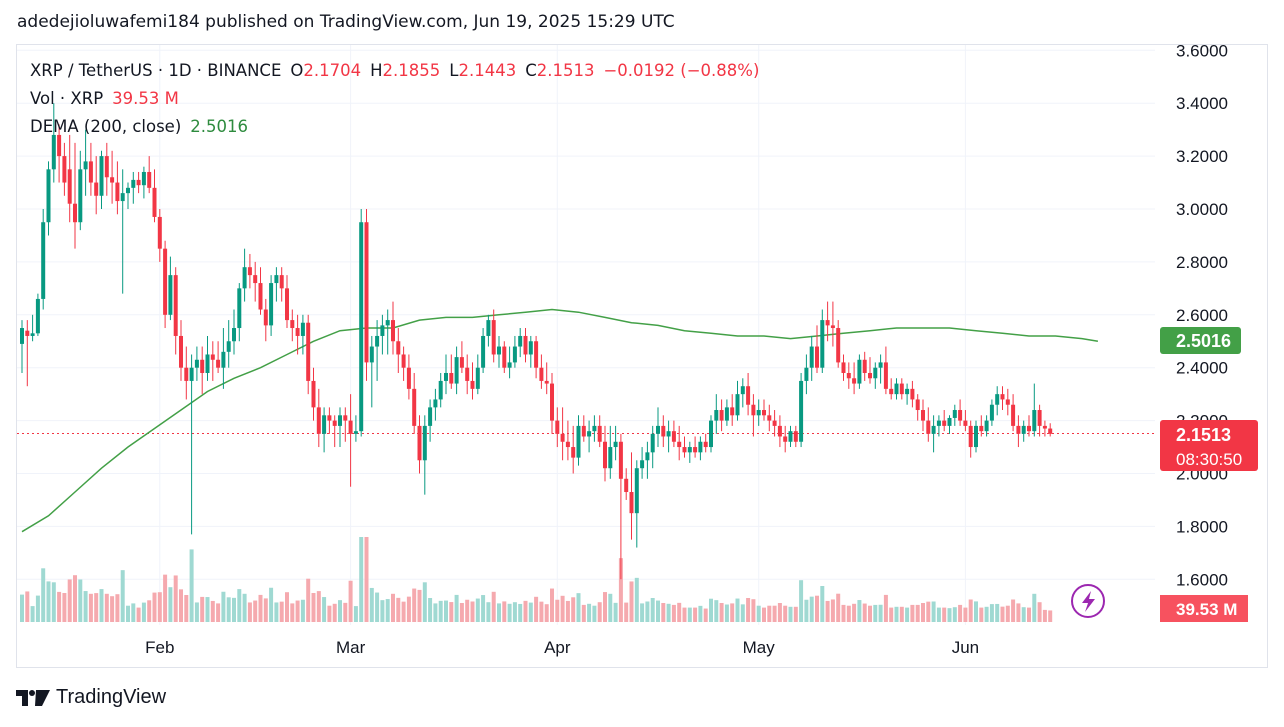 The width and height of the screenshot is (1284, 727). Describe the element at coordinates (156, 70) in the screenshot. I see `symbol-label: XRP / TetherUS · 1D · BINANCE` at that location.